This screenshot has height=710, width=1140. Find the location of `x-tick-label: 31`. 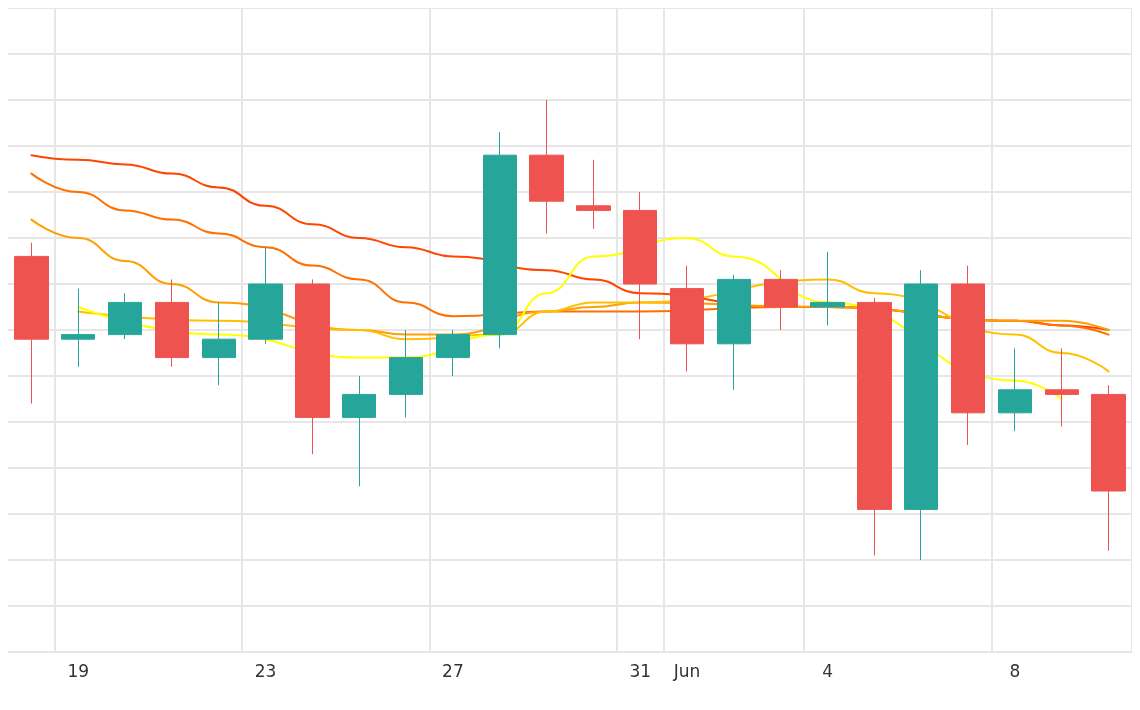

x-tick-label: 31 is located at coordinates (640, 670).